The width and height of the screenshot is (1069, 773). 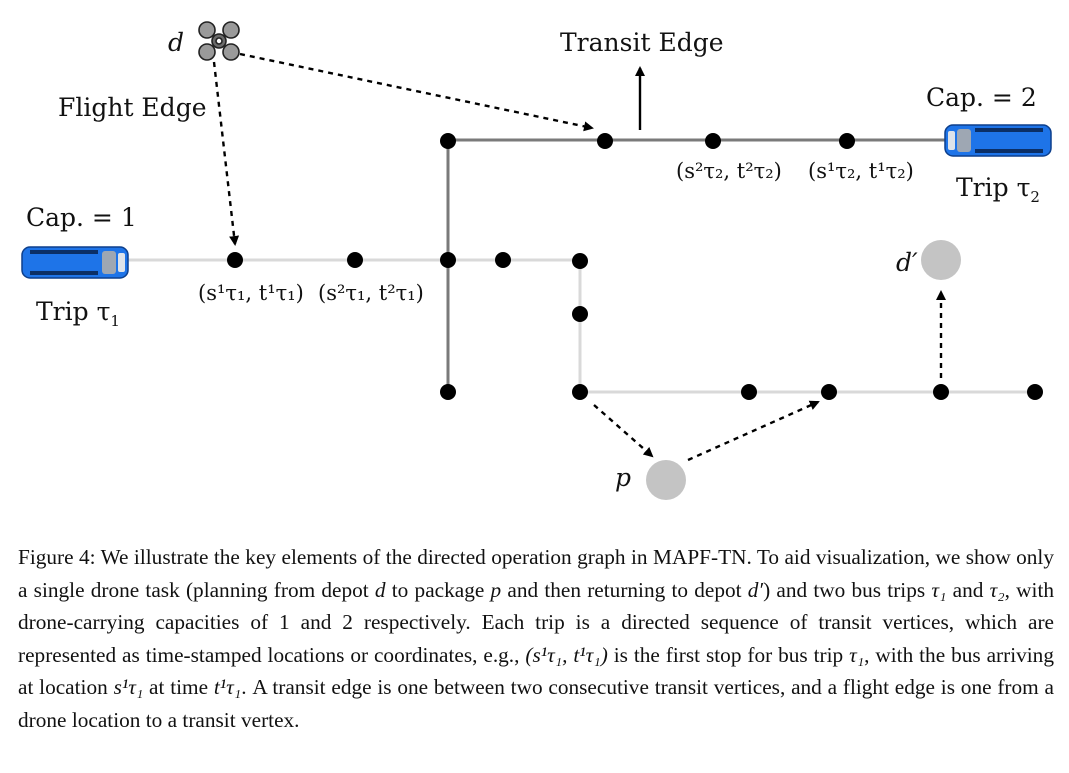 I want to click on flight-edge-package-to-transit, so click(x=753, y=431).